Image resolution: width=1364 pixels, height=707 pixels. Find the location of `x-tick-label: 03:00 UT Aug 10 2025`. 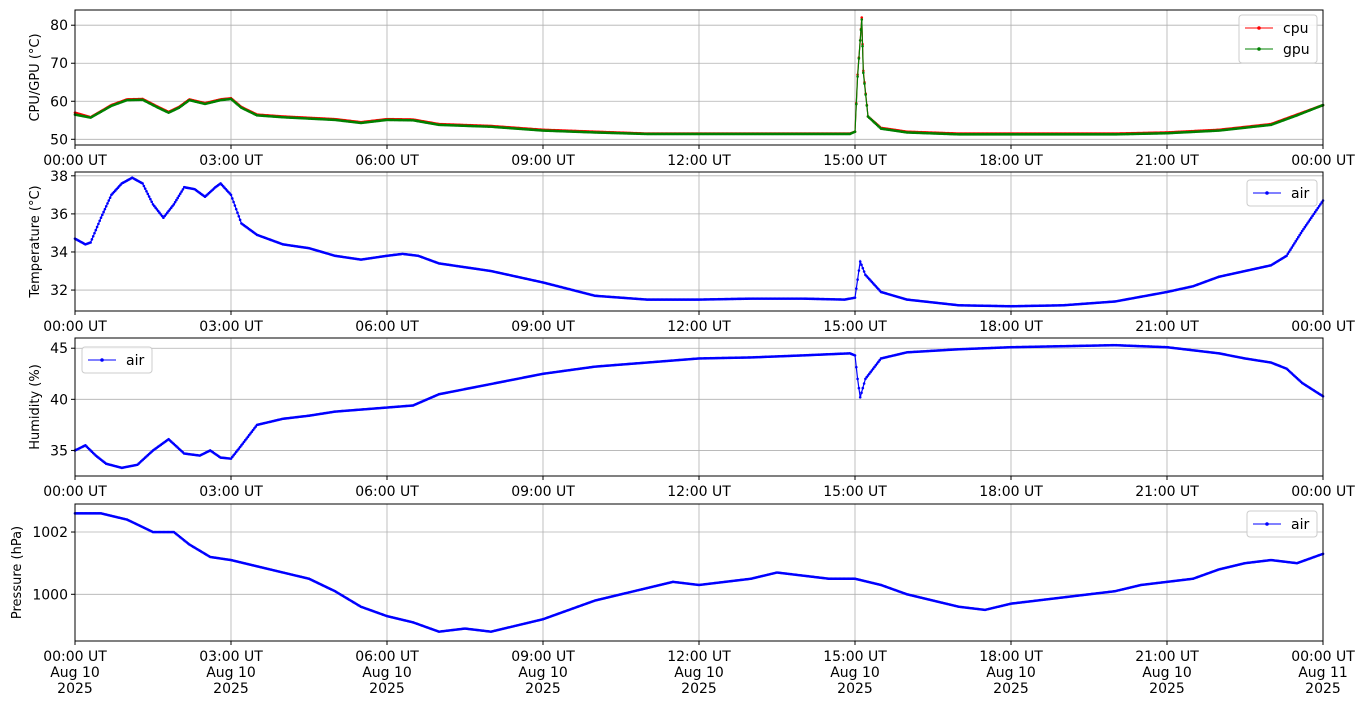

x-tick-label: 03:00 UT Aug 10 2025 is located at coordinates (231, 673).